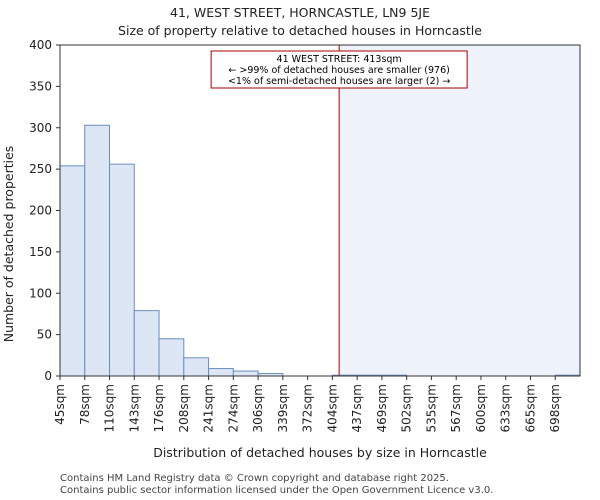 This screenshot has height=500, width=600. Describe the element at coordinates (357, 408) in the screenshot. I see `x-tick-label: 437sqm` at that location.